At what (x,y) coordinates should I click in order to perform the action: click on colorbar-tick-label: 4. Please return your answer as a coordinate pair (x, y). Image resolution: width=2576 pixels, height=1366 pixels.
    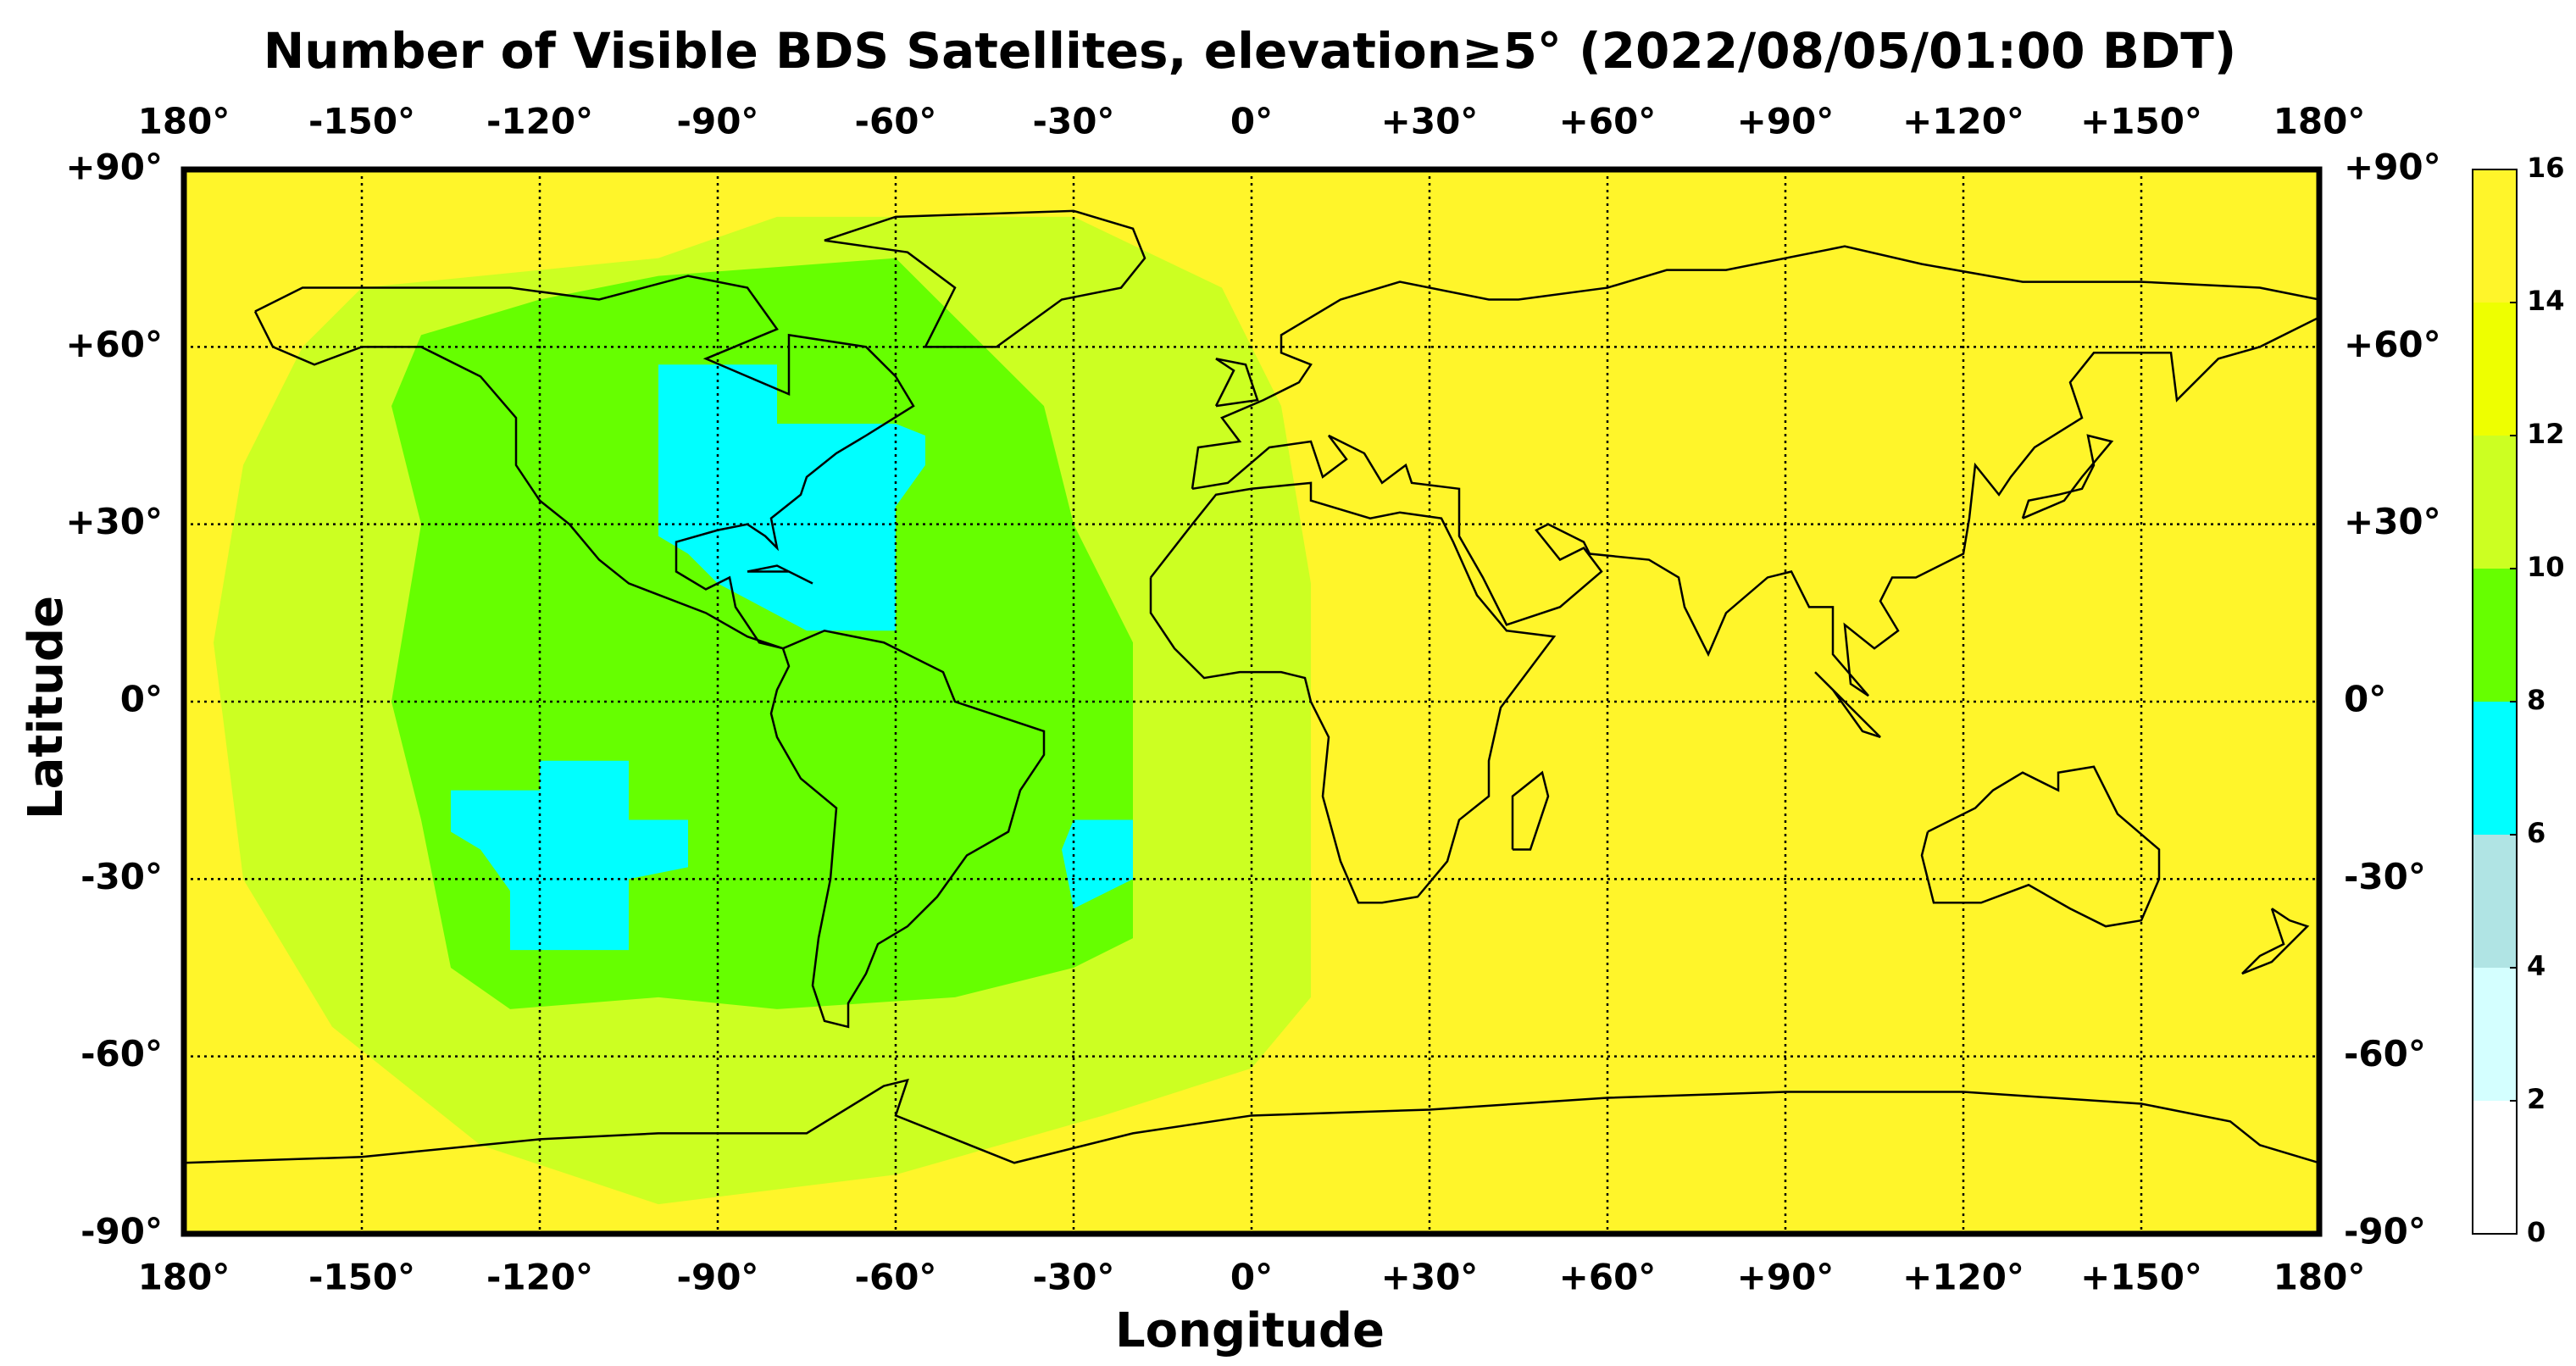
    Looking at the image, I should click on (2536, 966).